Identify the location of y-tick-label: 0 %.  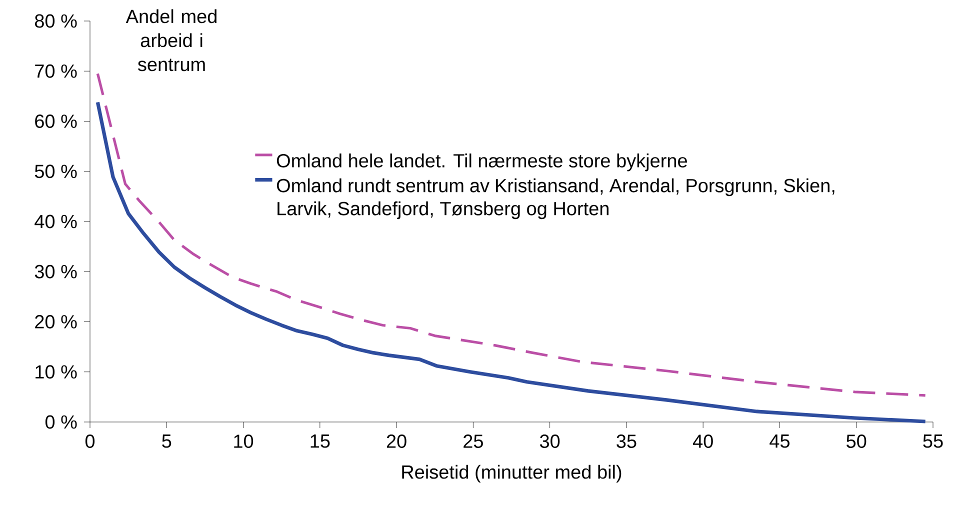
(61, 422).